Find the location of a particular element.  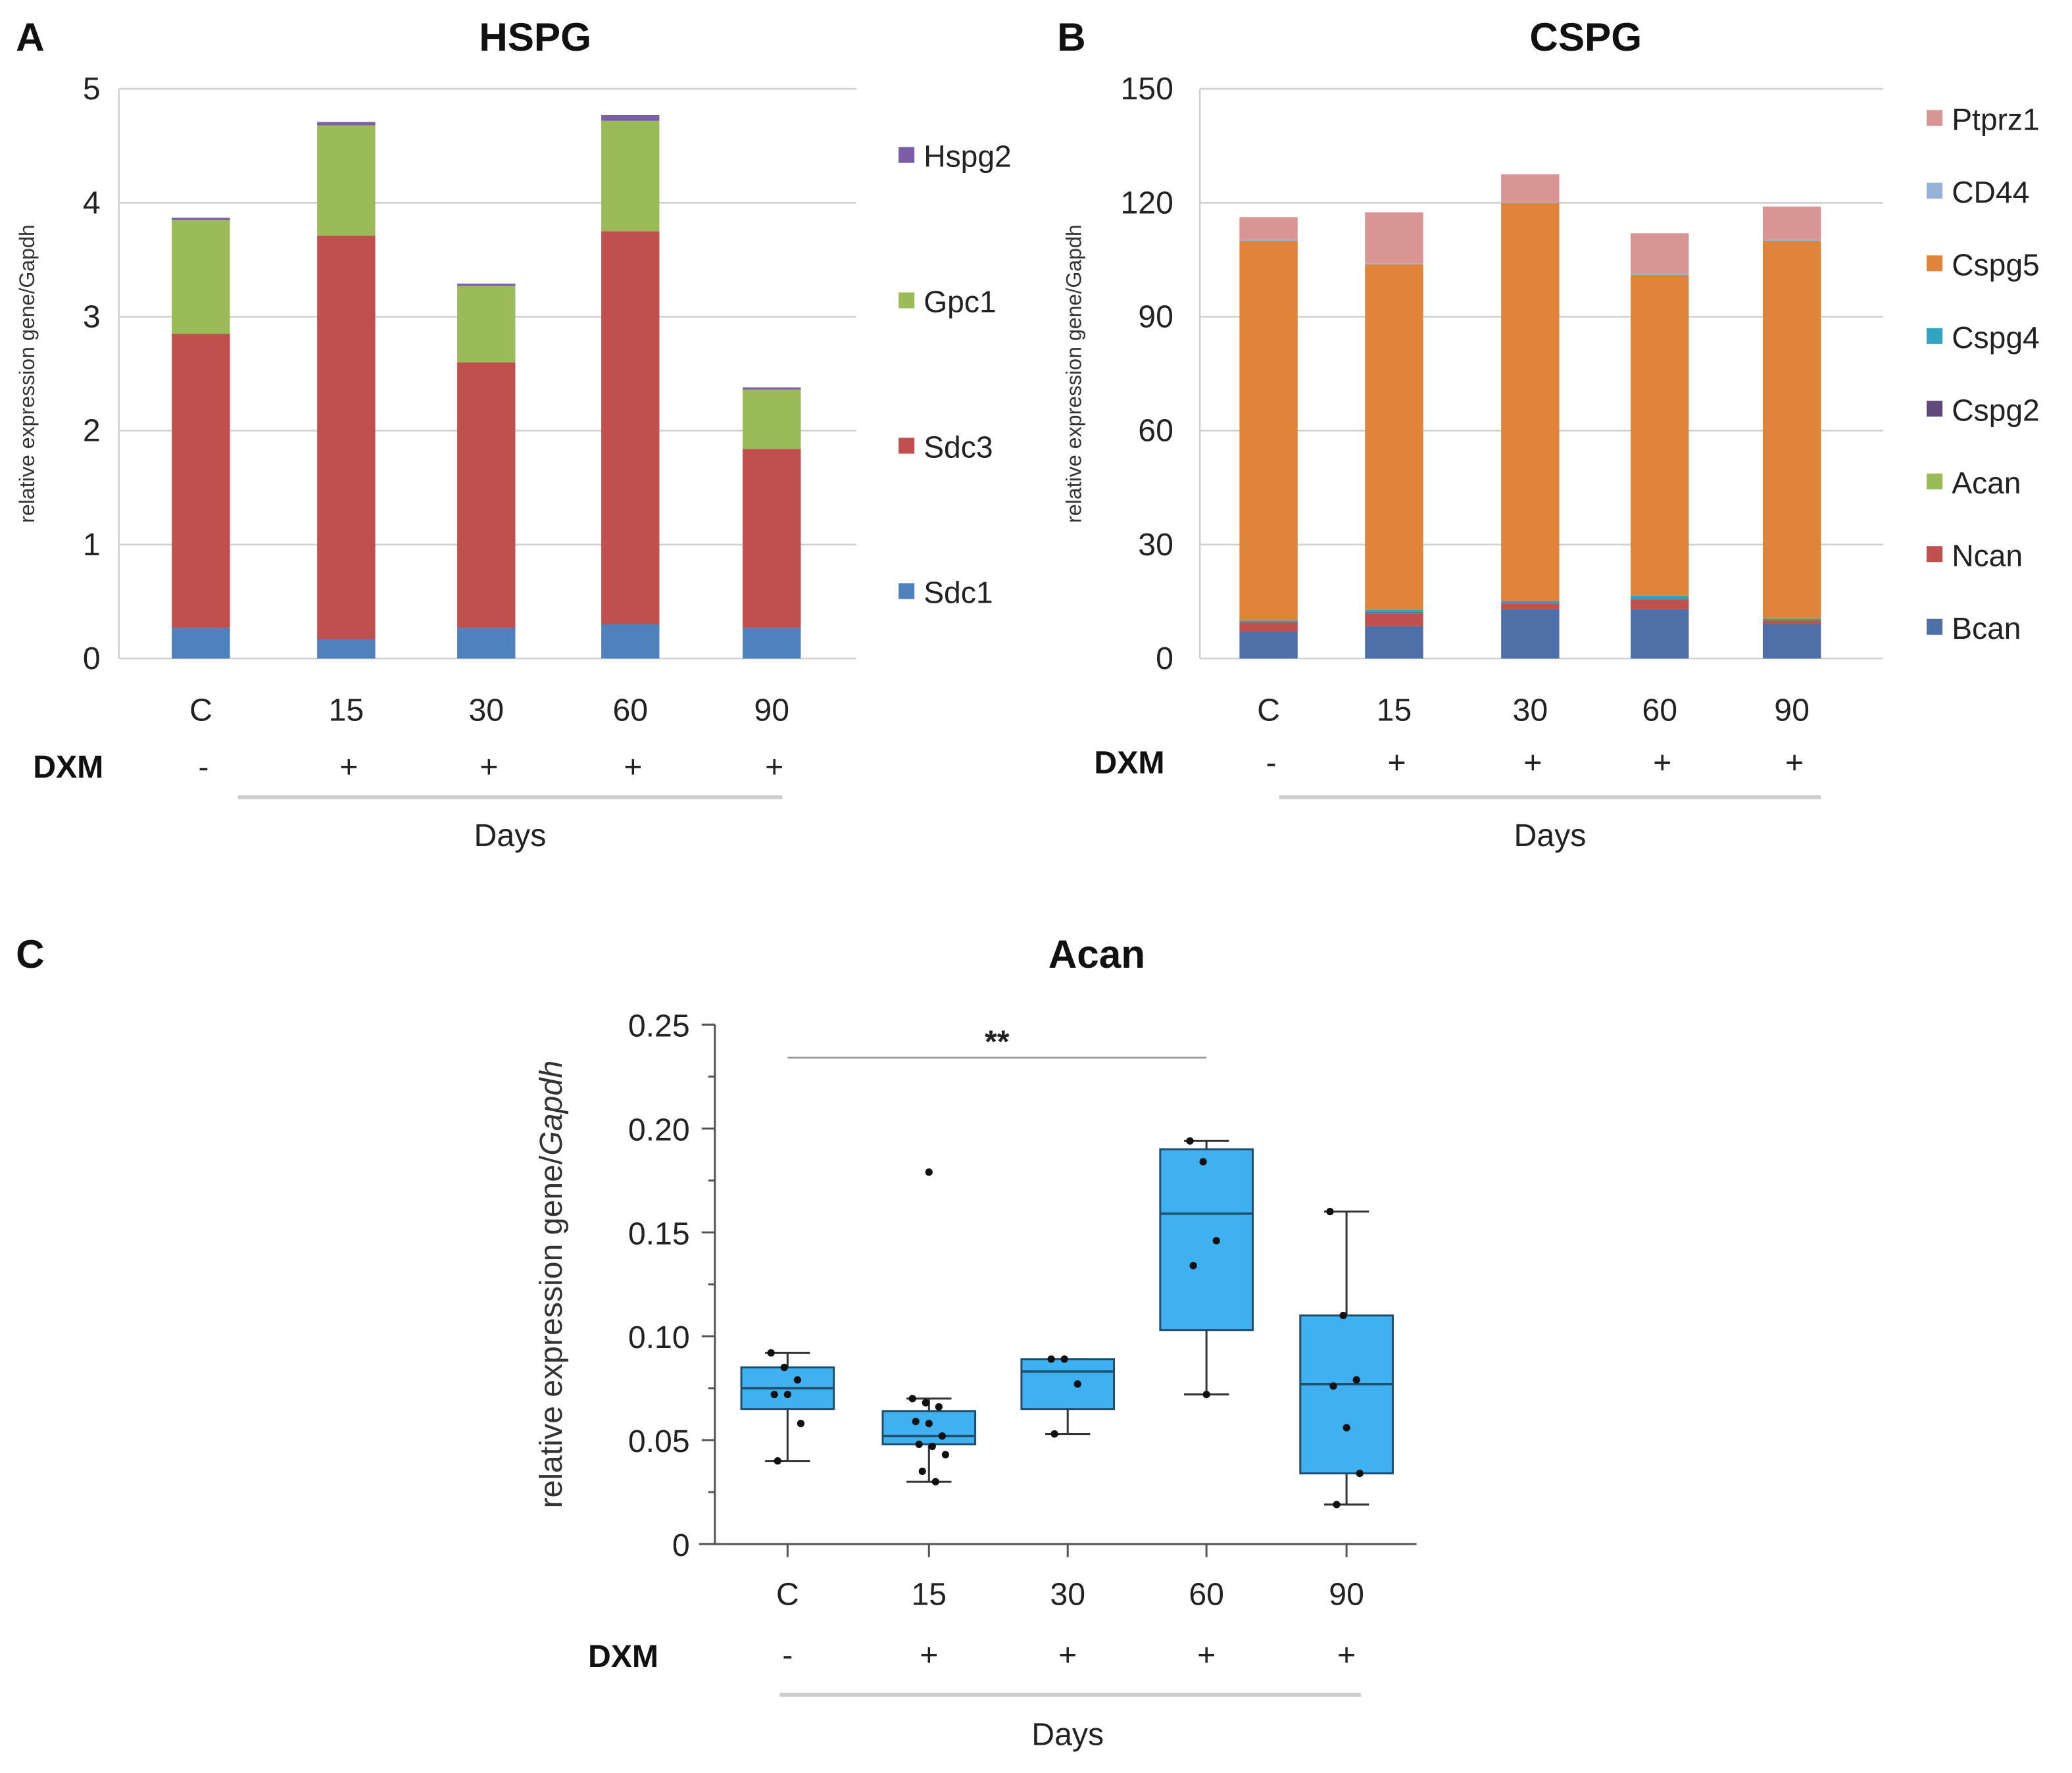

legend-swatch-cspg2 is located at coordinates (1935, 409).